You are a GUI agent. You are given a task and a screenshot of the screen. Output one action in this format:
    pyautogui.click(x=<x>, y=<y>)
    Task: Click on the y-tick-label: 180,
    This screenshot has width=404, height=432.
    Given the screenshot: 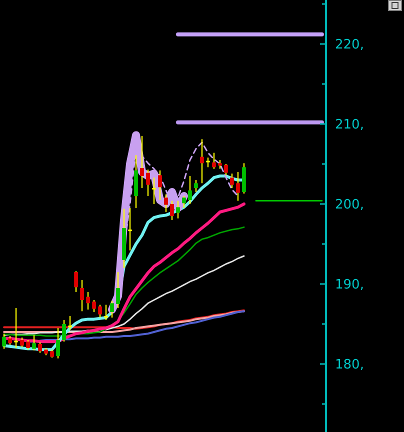 What is the action you would take?
    pyautogui.click(x=349, y=365)
    